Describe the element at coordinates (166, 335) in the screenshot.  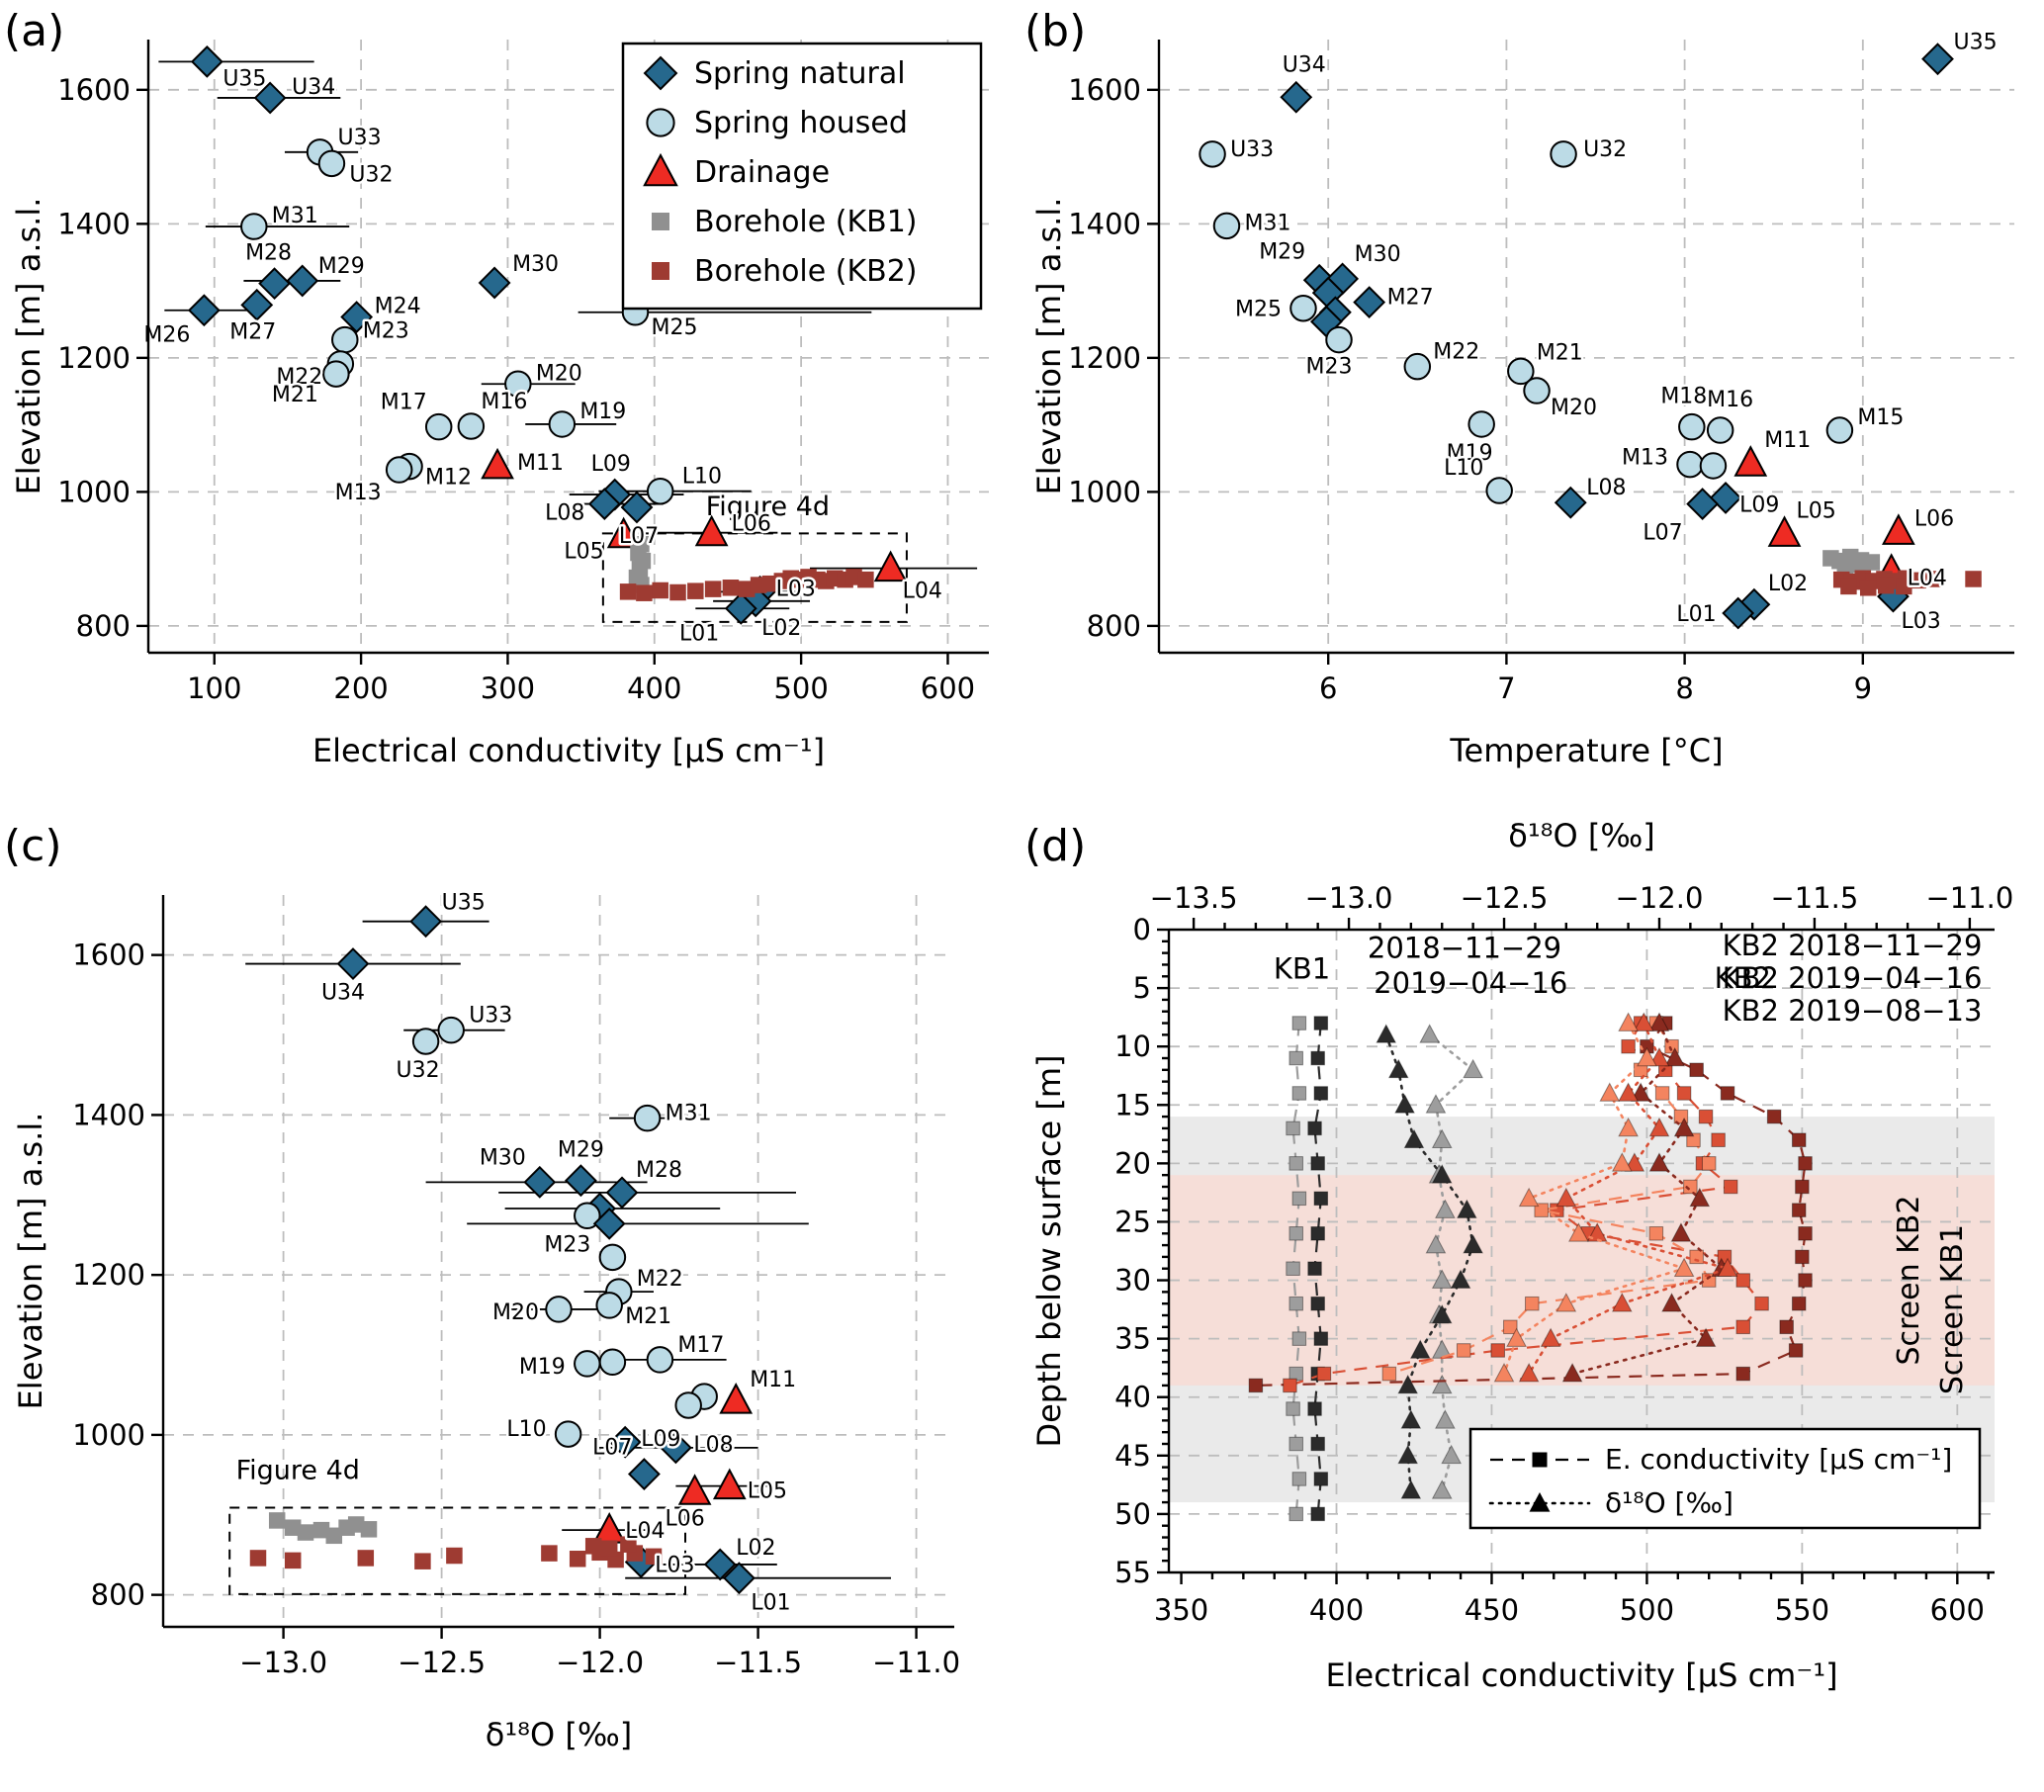
I see `point-label-M26: M26` at that location.